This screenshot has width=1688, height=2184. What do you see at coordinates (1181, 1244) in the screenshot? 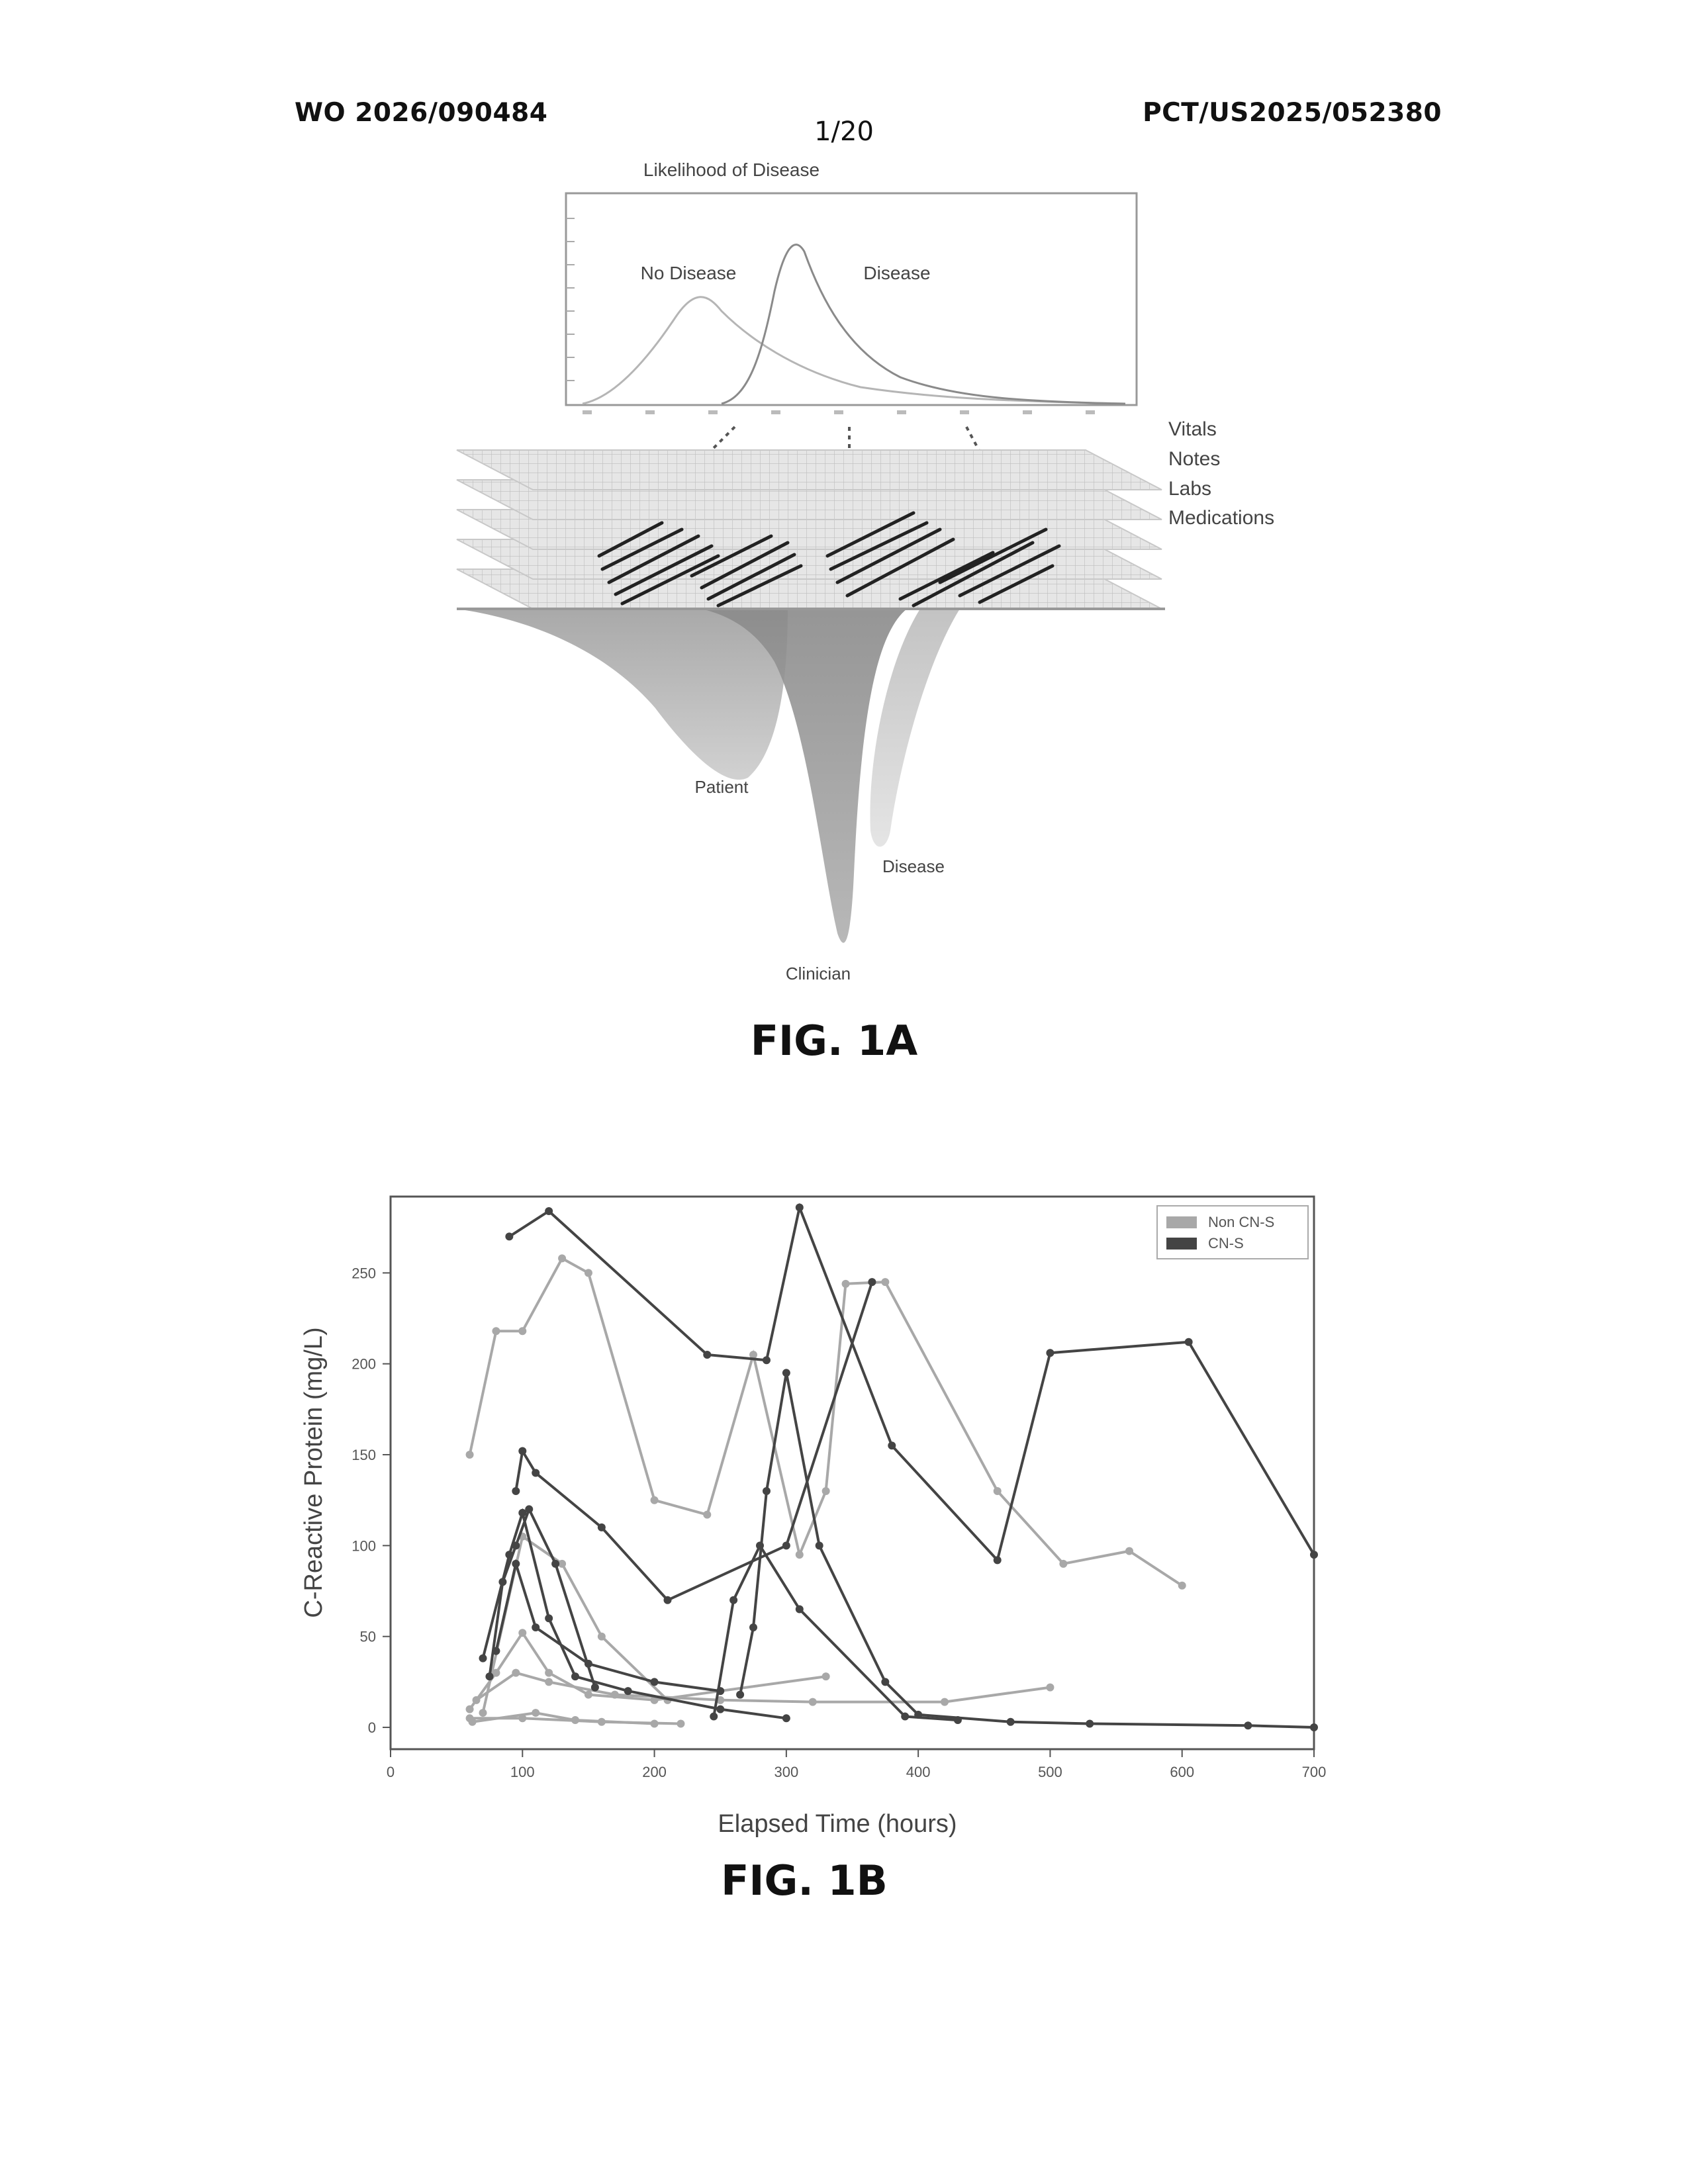
I see `legend-swatch-cns` at bounding box center [1181, 1244].